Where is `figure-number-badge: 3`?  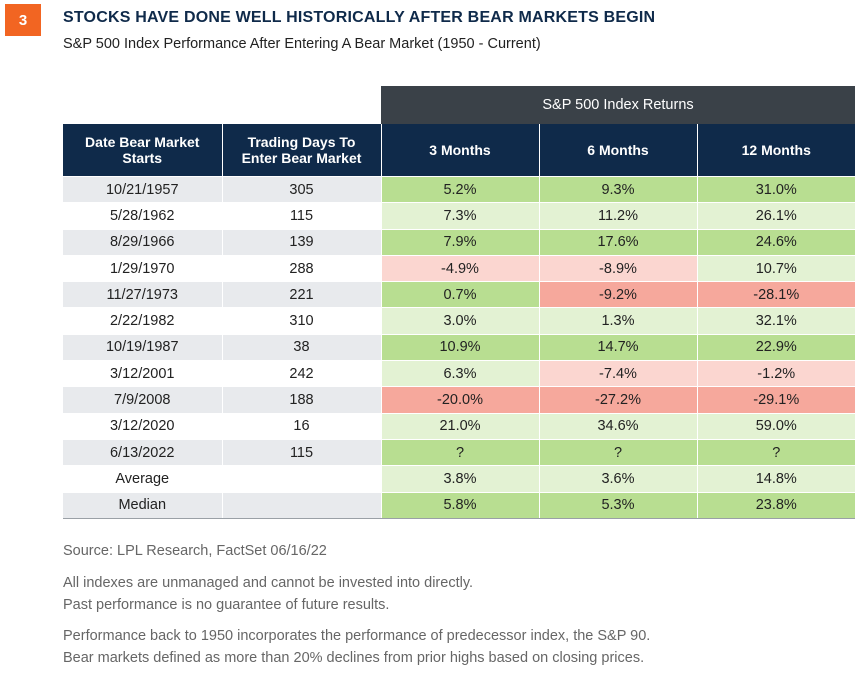 figure-number-badge: 3 is located at coordinates (23, 20).